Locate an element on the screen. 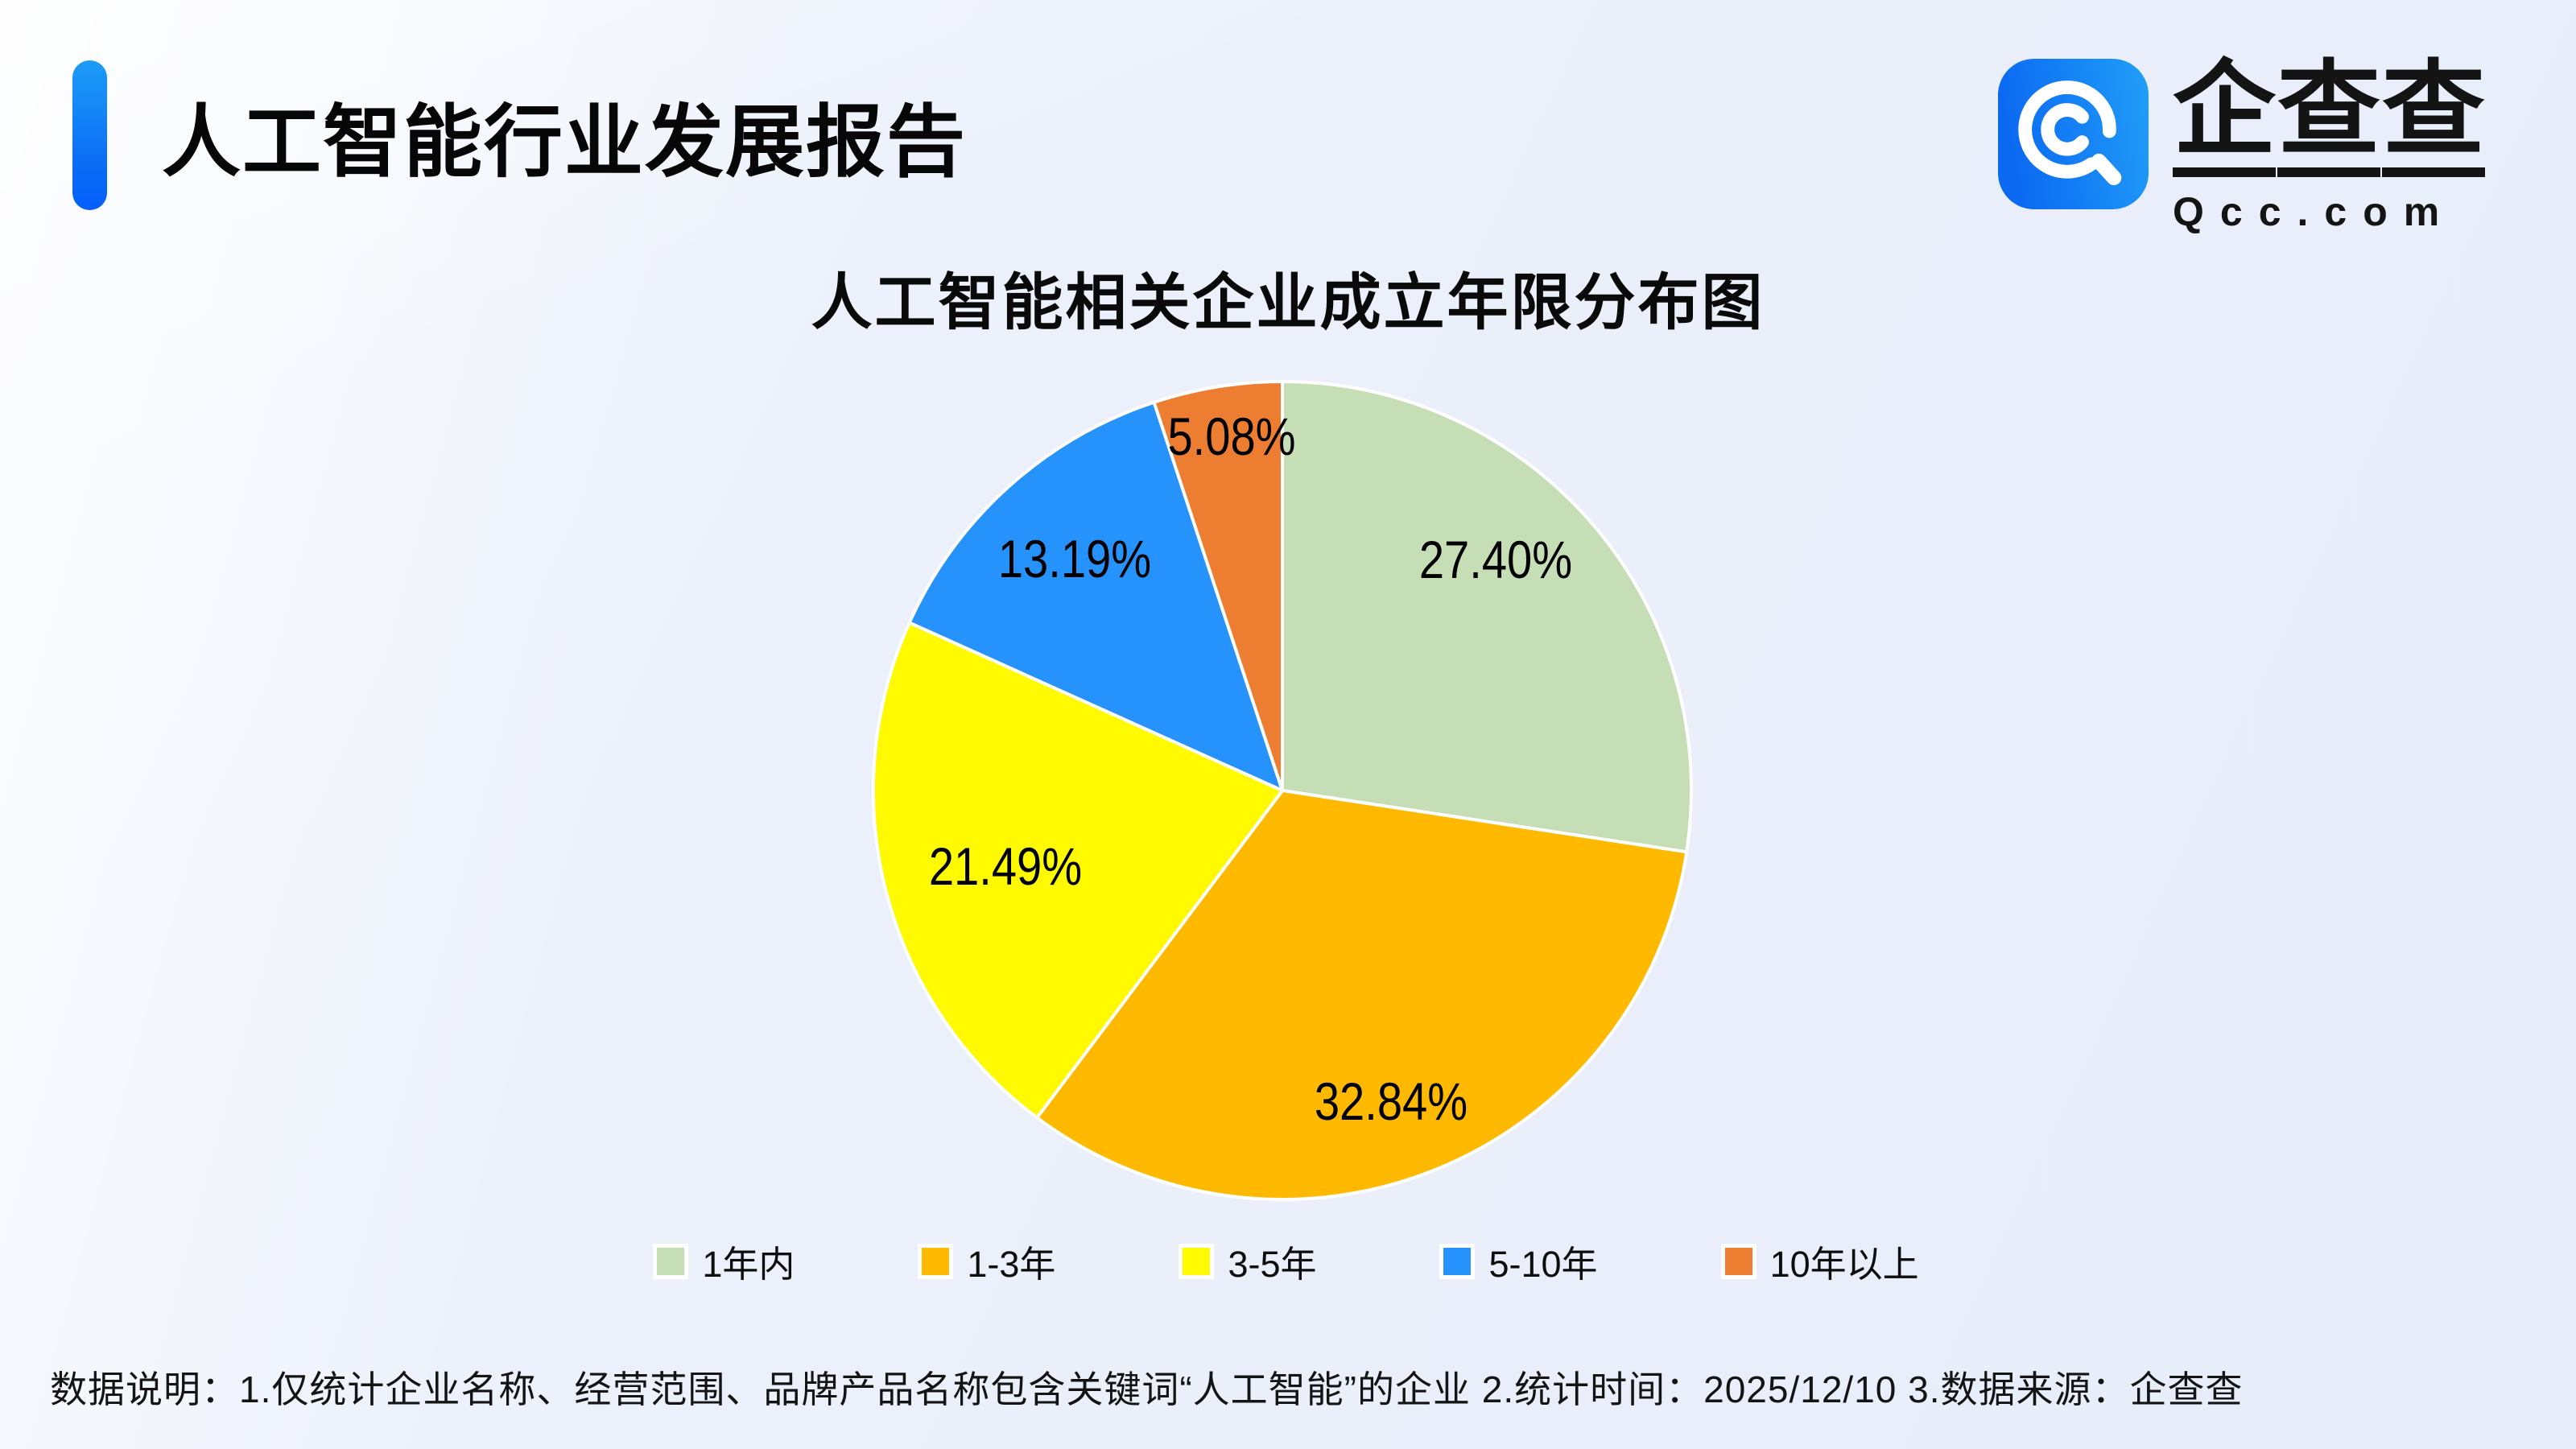  report-title: 人工智能行业发展报告 is located at coordinates (565, 141).